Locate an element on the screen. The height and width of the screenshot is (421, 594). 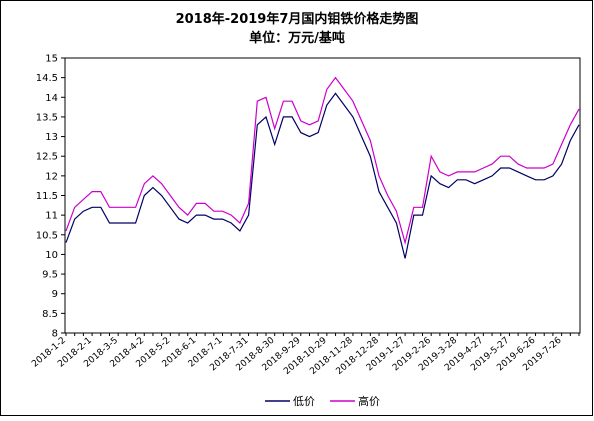
legend-label: 高价 is located at coordinates (369, 401).